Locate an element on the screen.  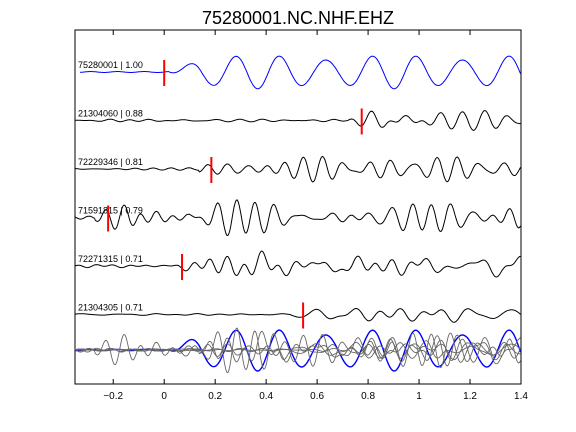
trace: 72229346 | 0.81 is located at coordinates (297, 169).